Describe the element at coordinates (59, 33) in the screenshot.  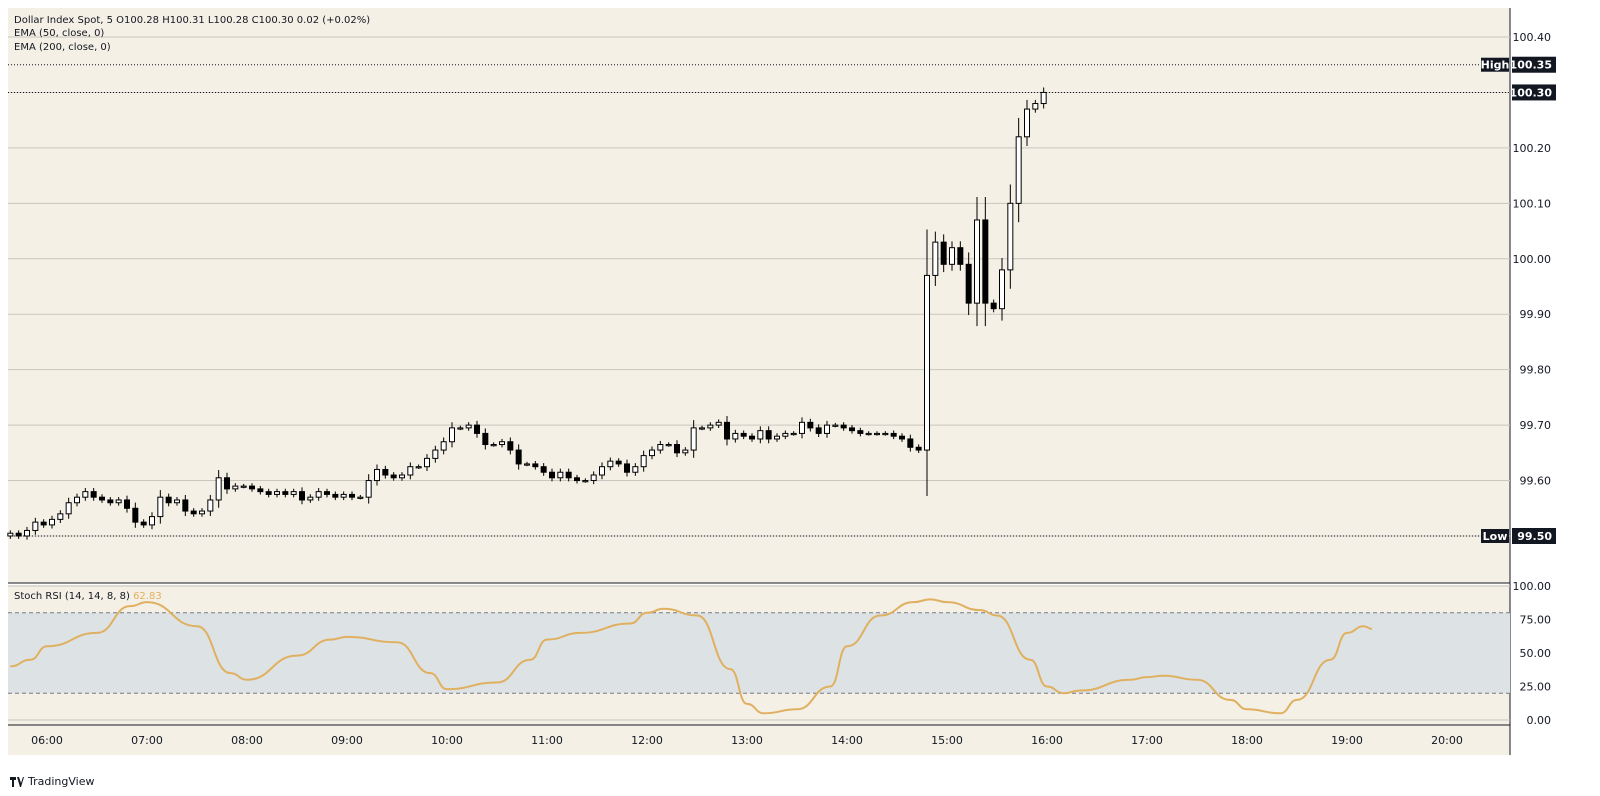
I see `legend-ema50: EMA (50, close, 0)` at that location.